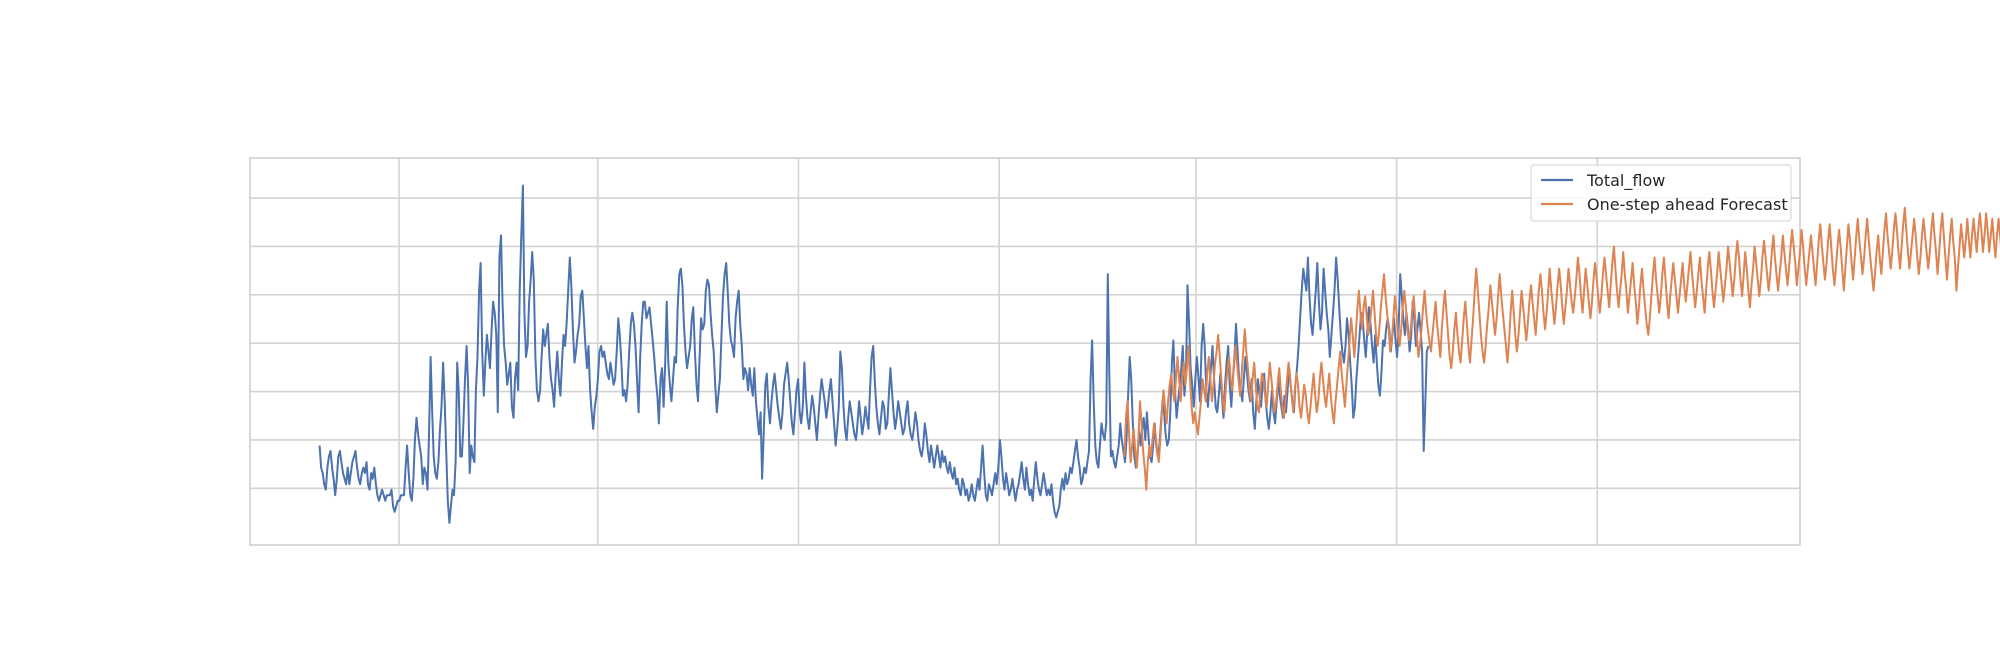  Describe the element at coordinates (1687, 204) in the screenshot. I see `legend-label-forecast: One-step ahead Forecast` at that location.